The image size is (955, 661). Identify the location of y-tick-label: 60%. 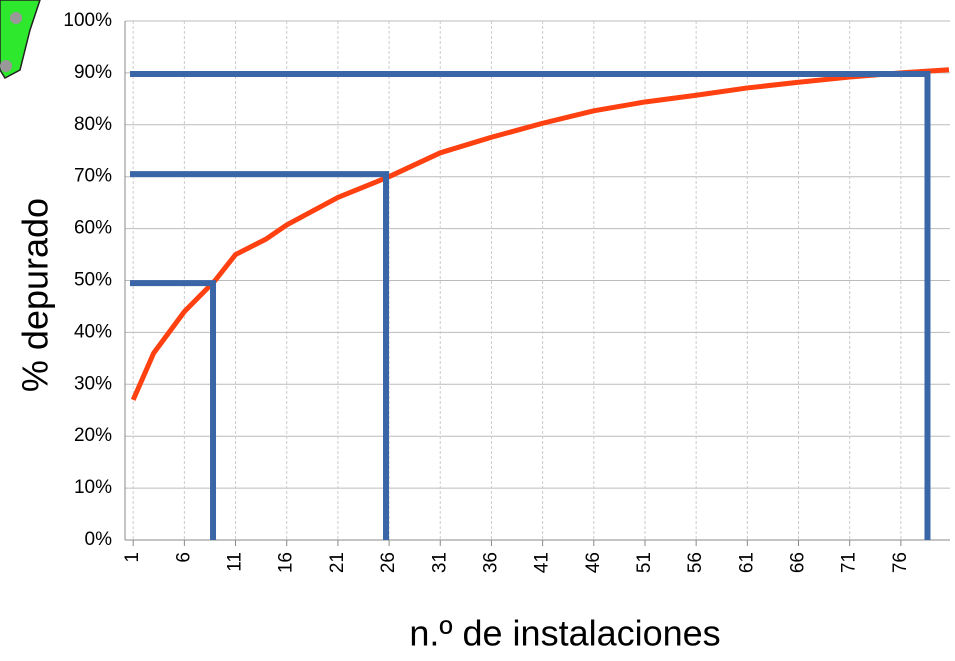
(93, 228).